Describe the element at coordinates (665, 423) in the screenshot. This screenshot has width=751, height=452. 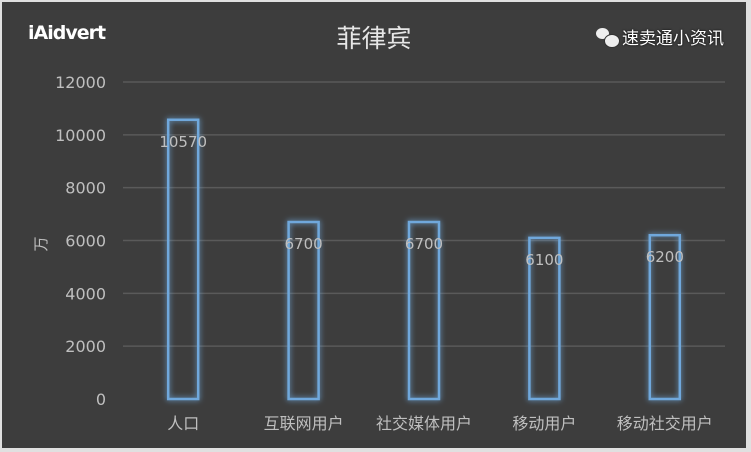
I see `x-tick-label: 移动社交用户` at that location.